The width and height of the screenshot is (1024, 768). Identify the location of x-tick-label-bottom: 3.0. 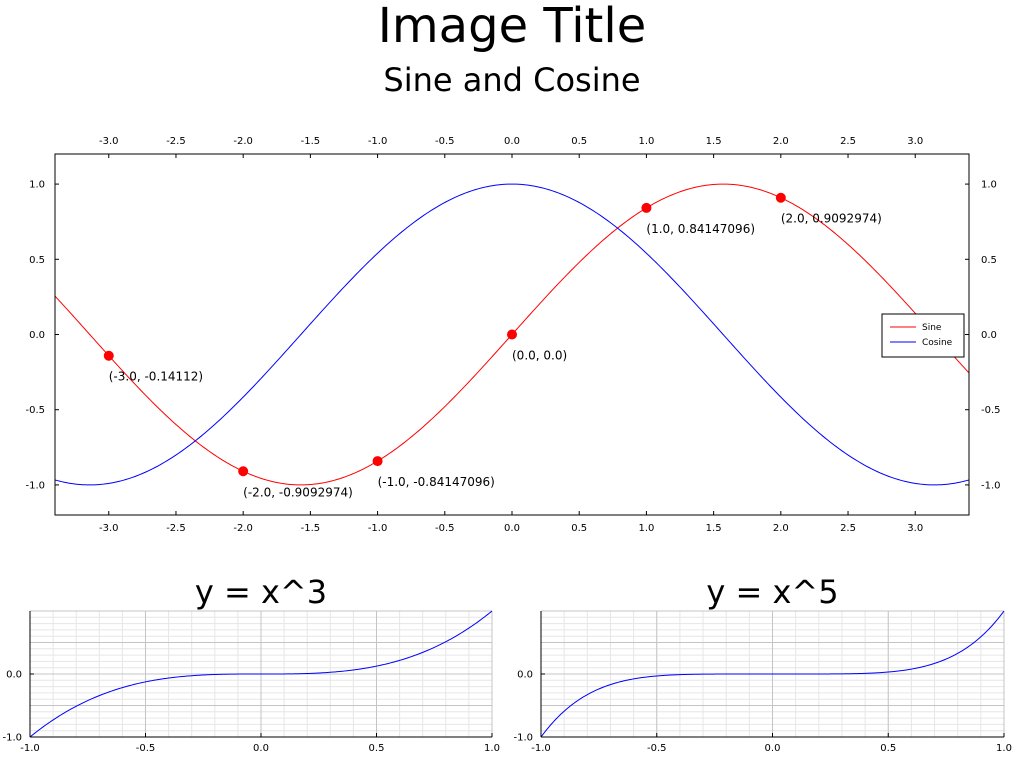
(915, 528).